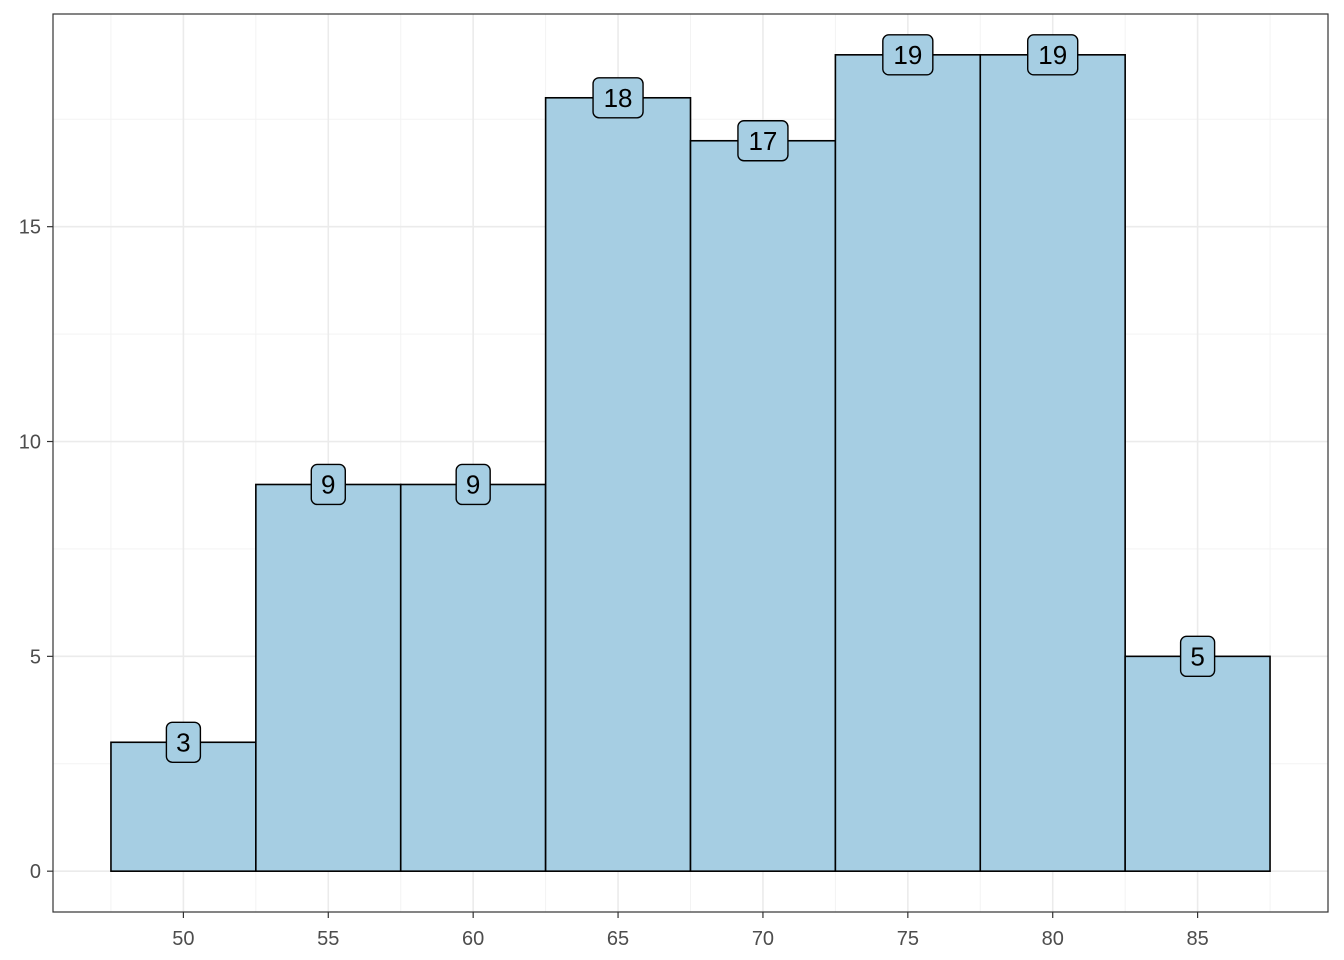  What do you see at coordinates (1197, 939) in the screenshot?
I see `x-tick-label: 85` at bounding box center [1197, 939].